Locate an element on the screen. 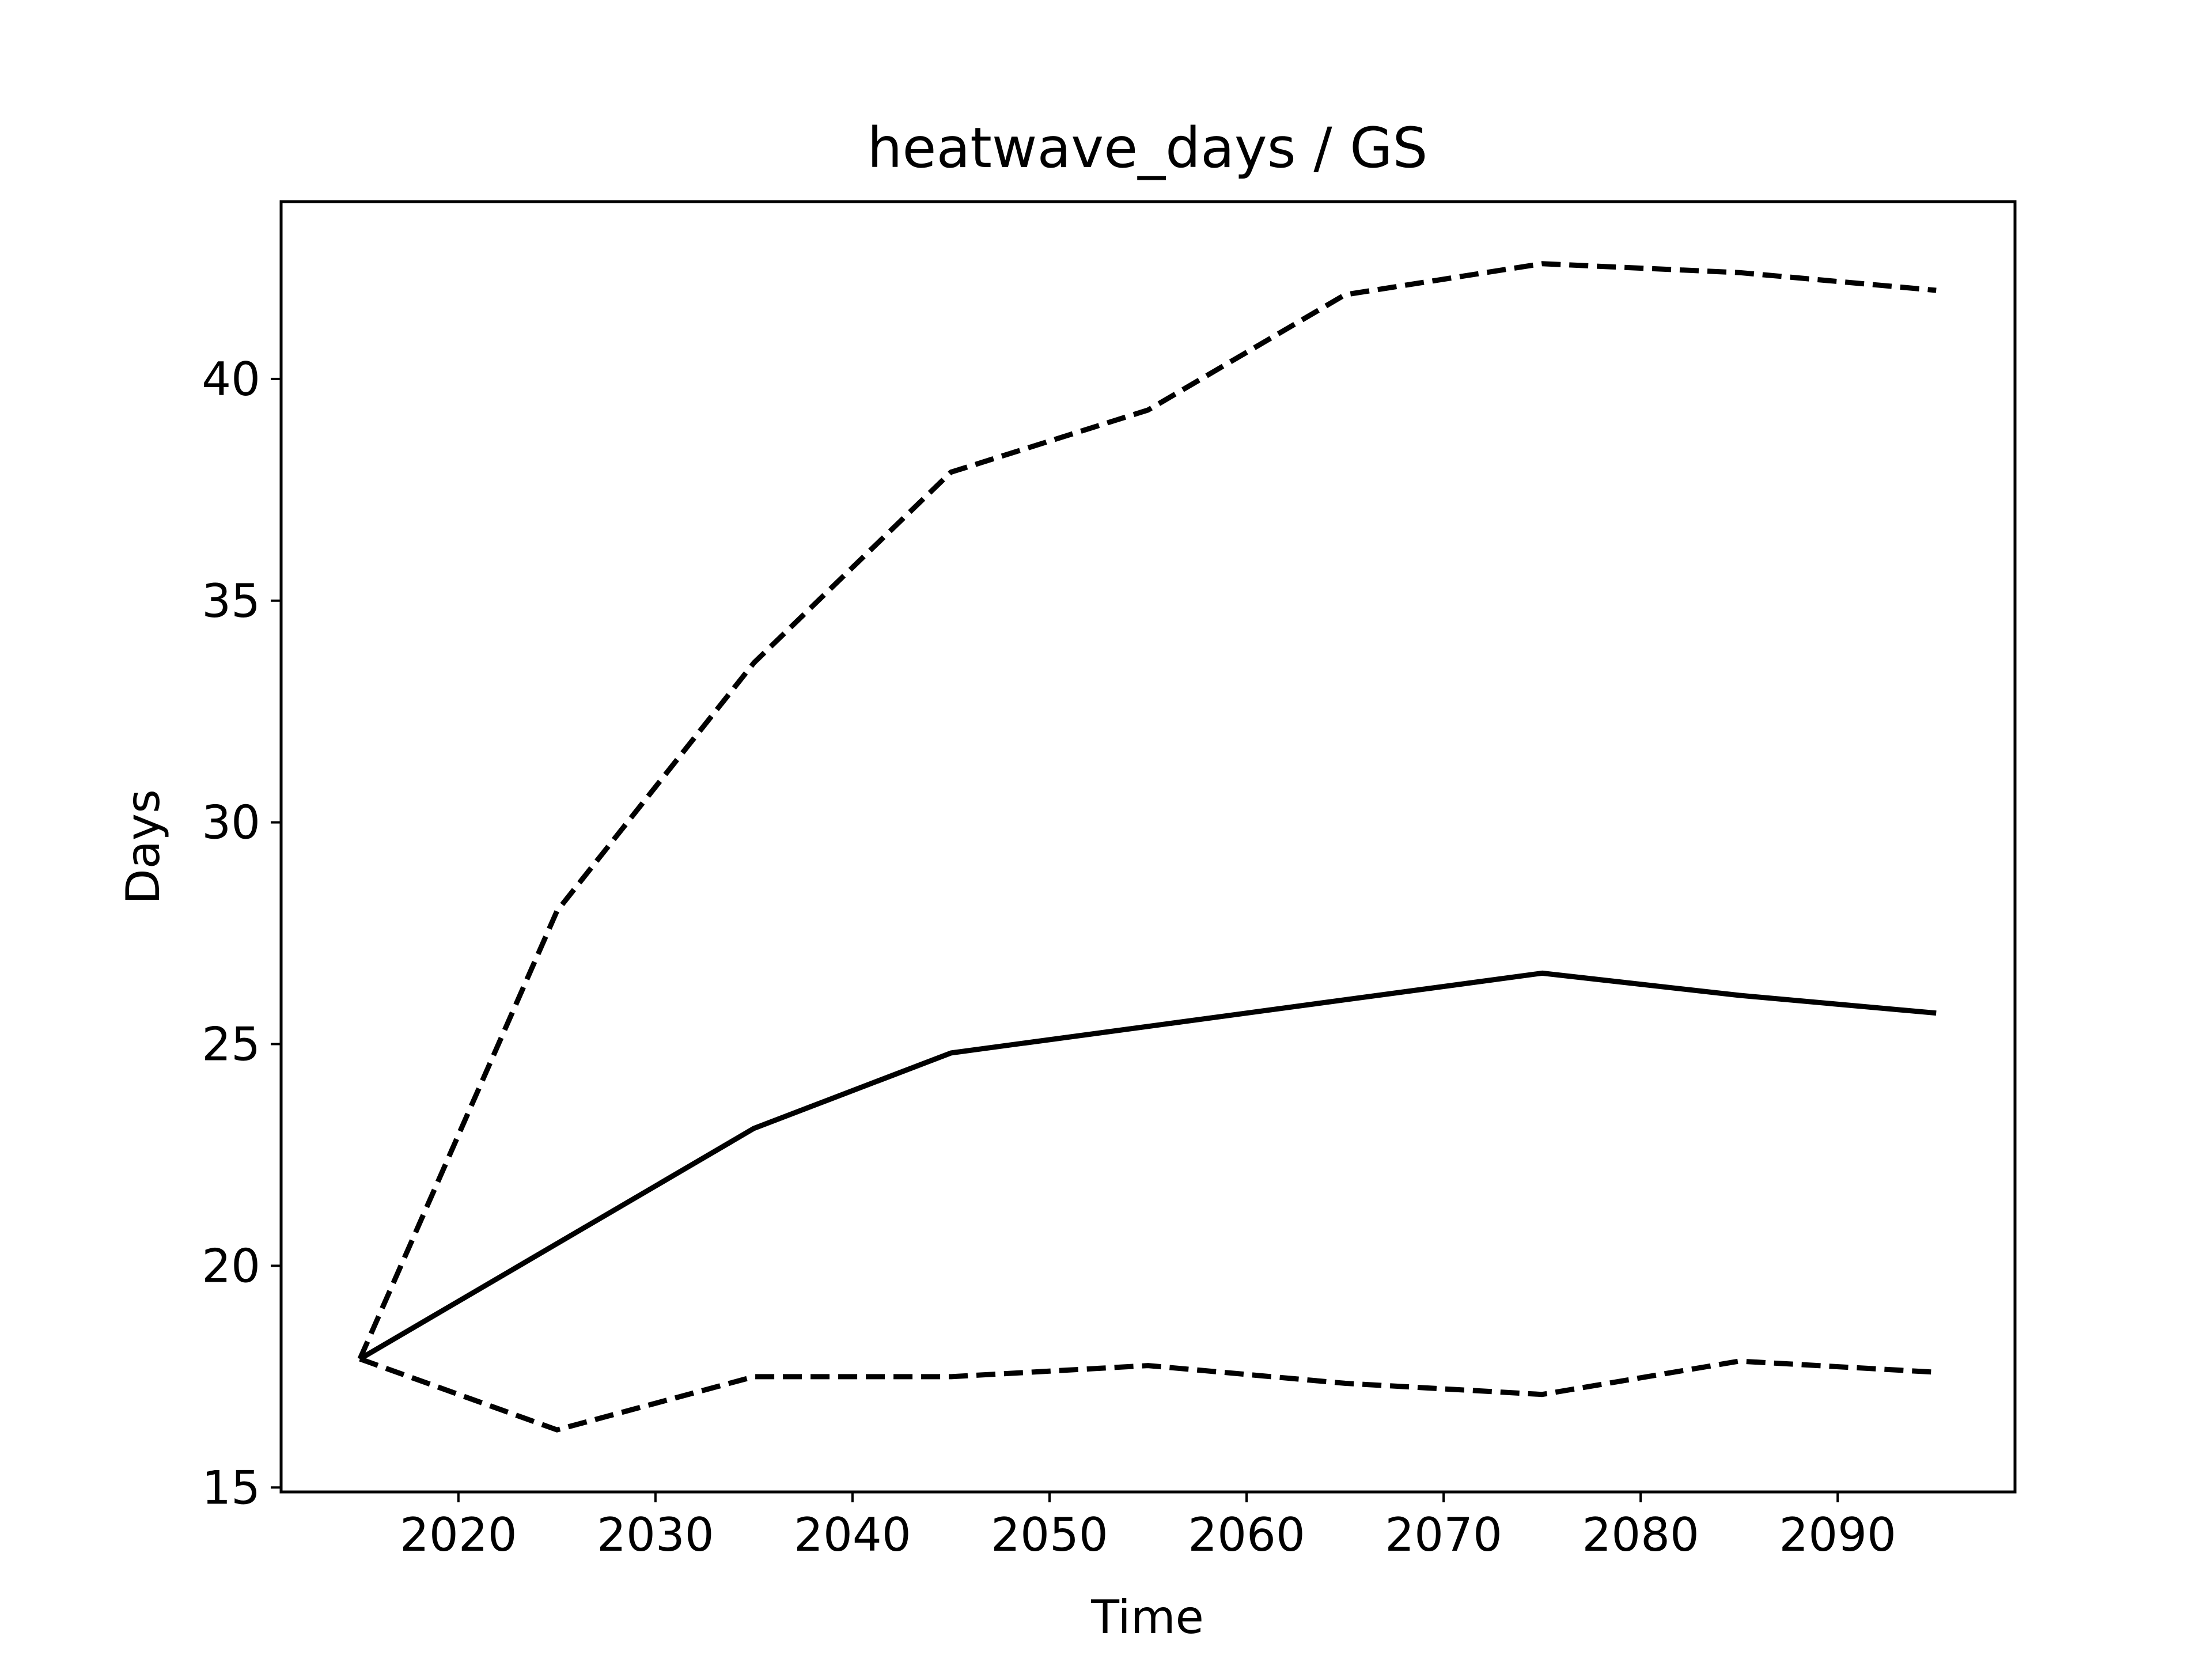 This screenshot has width=2212, height=1659. x-axis-ticks: 2020 2030 2040 2050 2060 2070 2080 2090 is located at coordinates (1148, 1527).